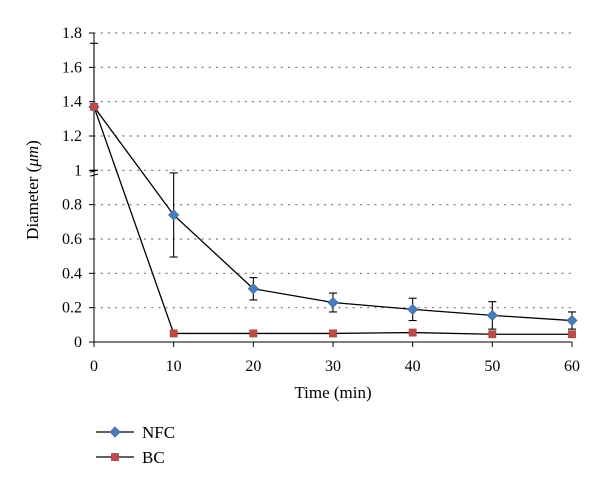 The image size is (600, 489). Describe the element at coordinates (332, 392) in the screenshot. I see `x-axis-title: Time (min)` at that location.